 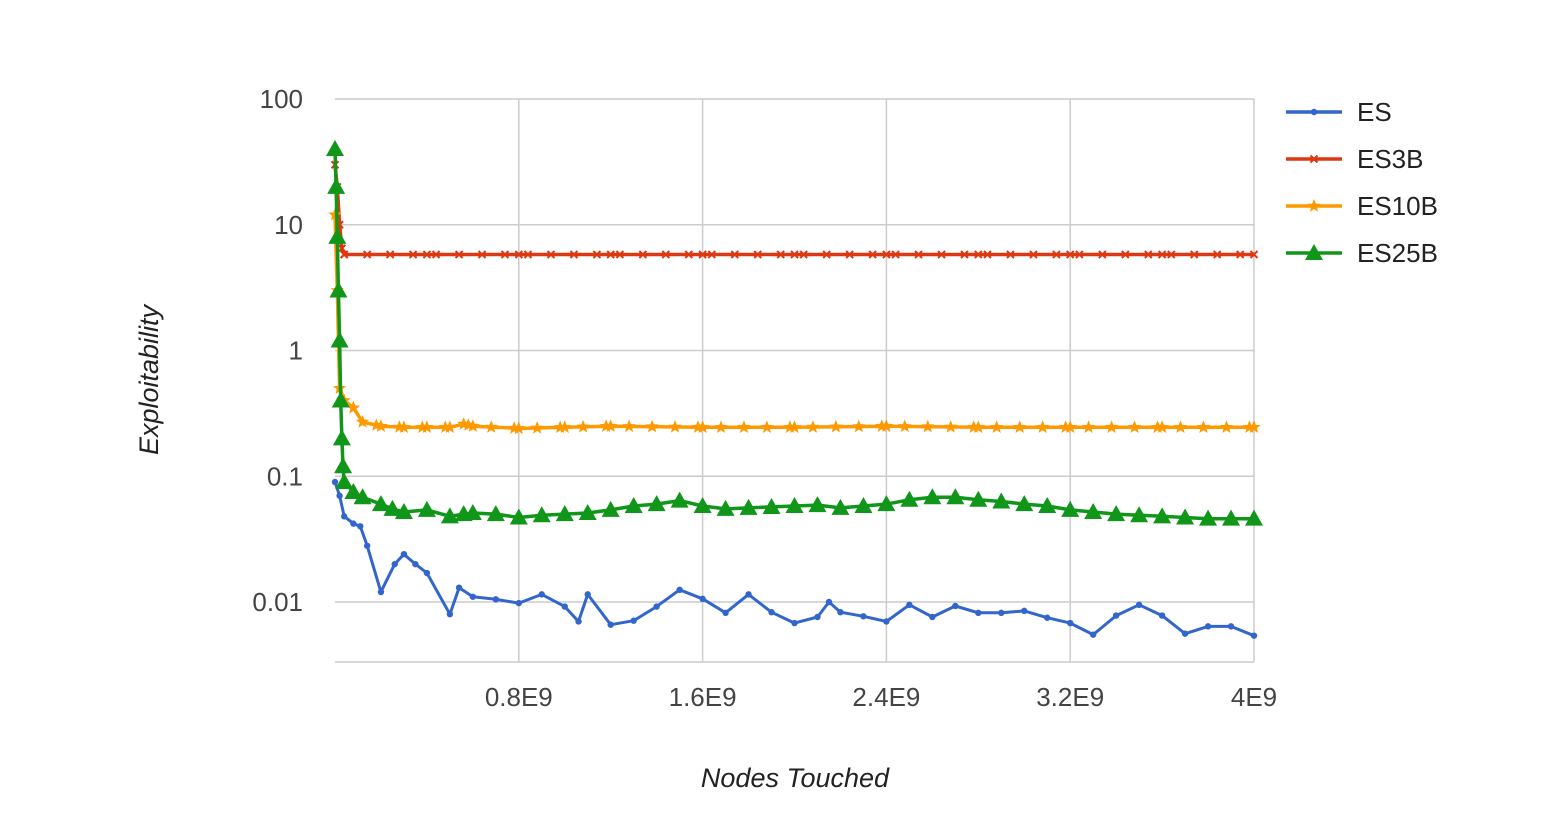 I want to click on x-axis-title: Nodes Touched, so click(x=795, y=778).